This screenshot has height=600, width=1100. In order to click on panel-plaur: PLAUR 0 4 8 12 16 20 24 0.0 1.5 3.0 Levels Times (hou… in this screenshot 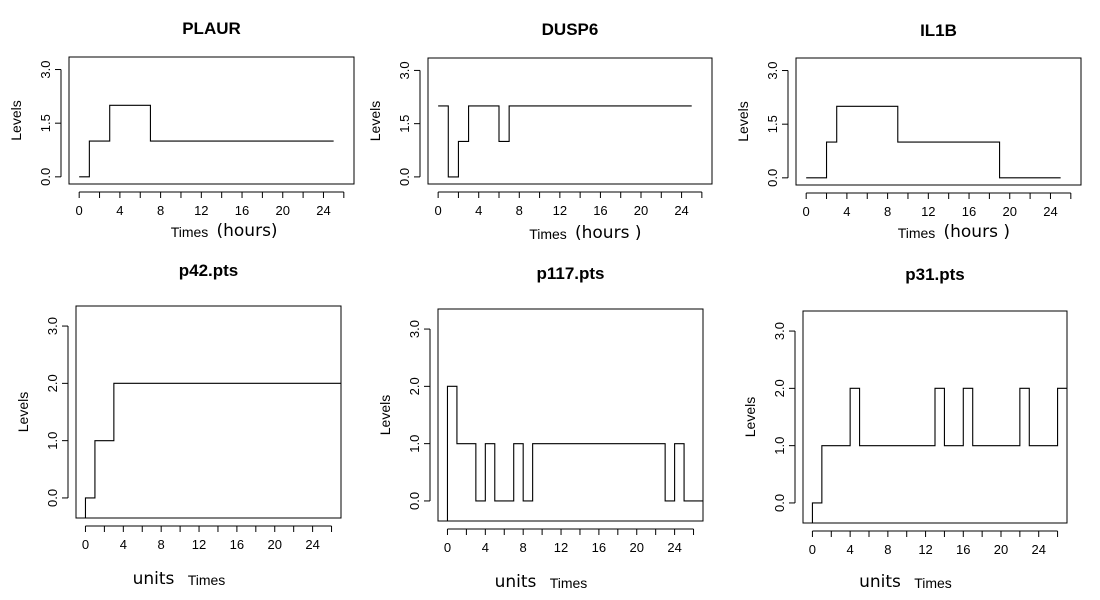, I will do `click(181, 130)`.